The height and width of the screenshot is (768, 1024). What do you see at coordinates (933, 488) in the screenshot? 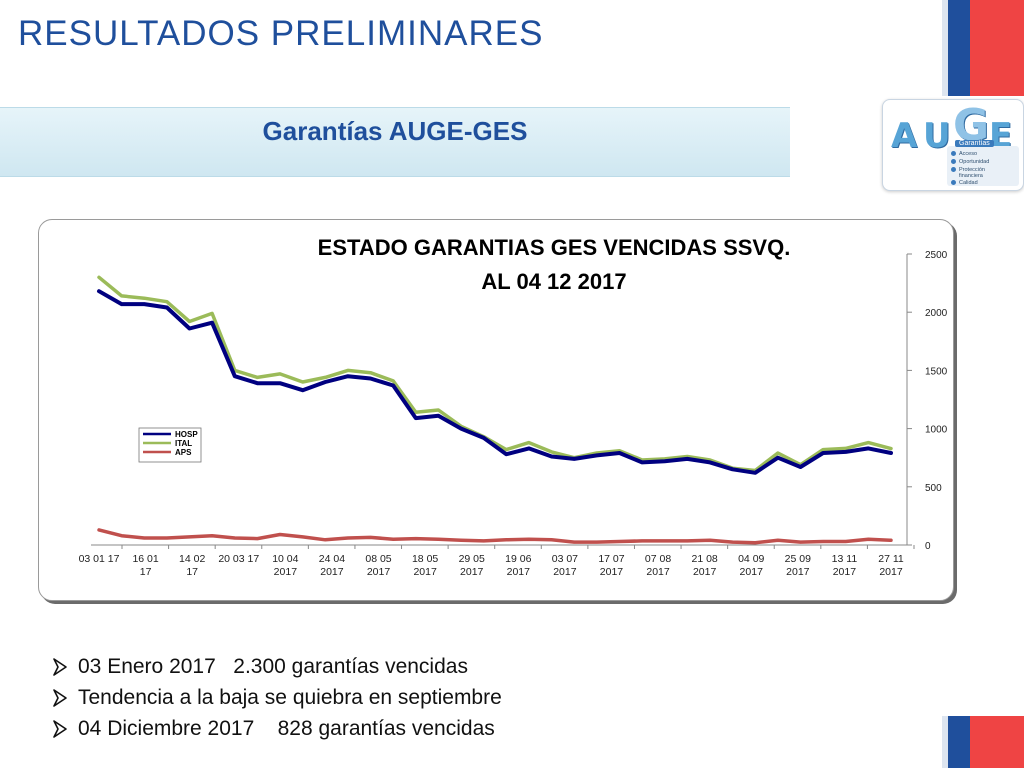
I see `y-tick-label: 500` at bounding box center [933, 488].